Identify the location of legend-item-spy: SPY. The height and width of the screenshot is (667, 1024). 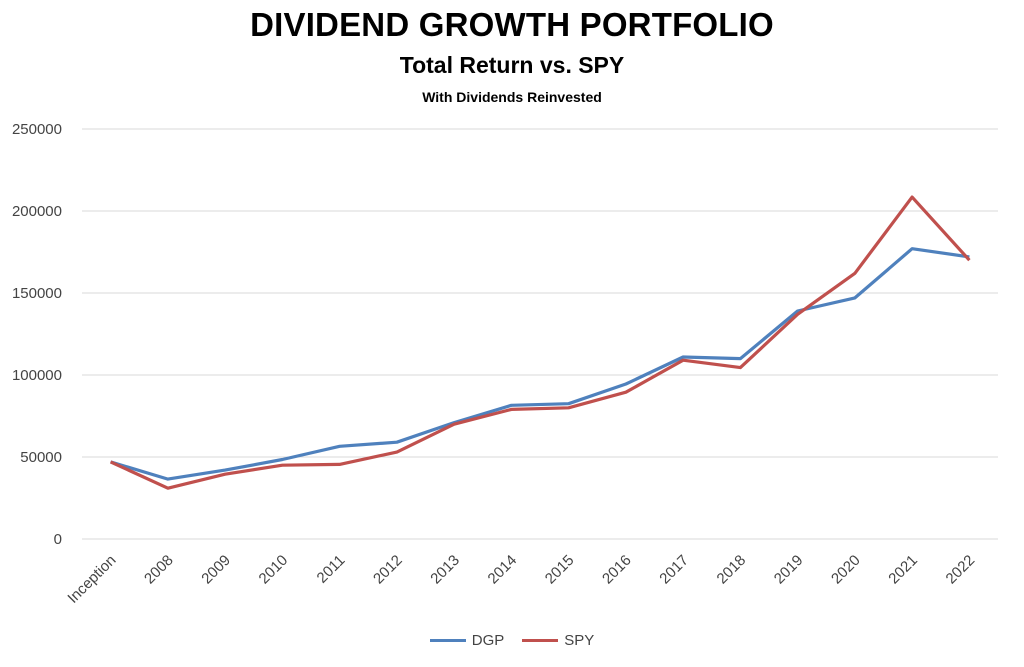
(558, 640).